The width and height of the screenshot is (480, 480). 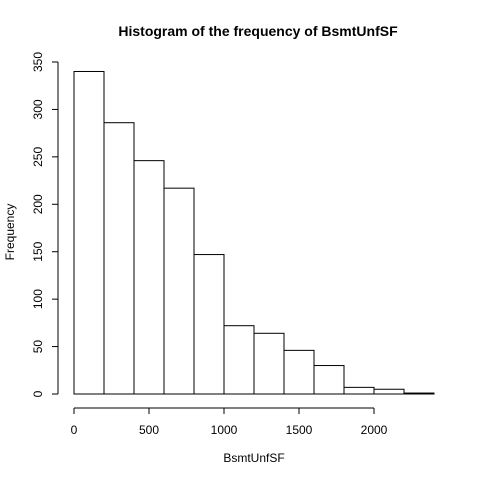 I want to click on y-tick-label: 250, so click(x=38, y=157).